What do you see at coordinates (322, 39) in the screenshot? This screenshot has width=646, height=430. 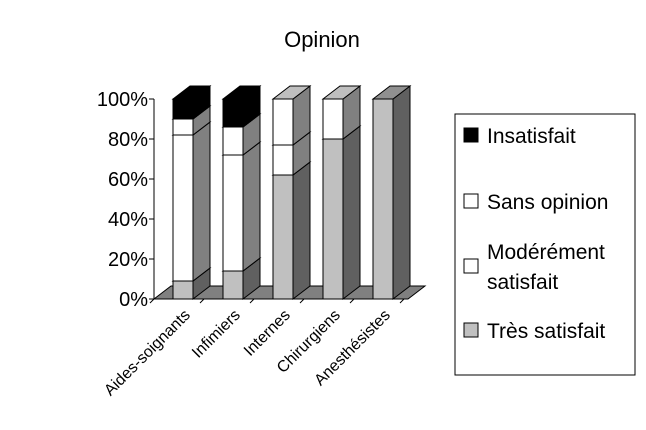 I see `chart-title: Opinion` at bounding box center [322, 39].